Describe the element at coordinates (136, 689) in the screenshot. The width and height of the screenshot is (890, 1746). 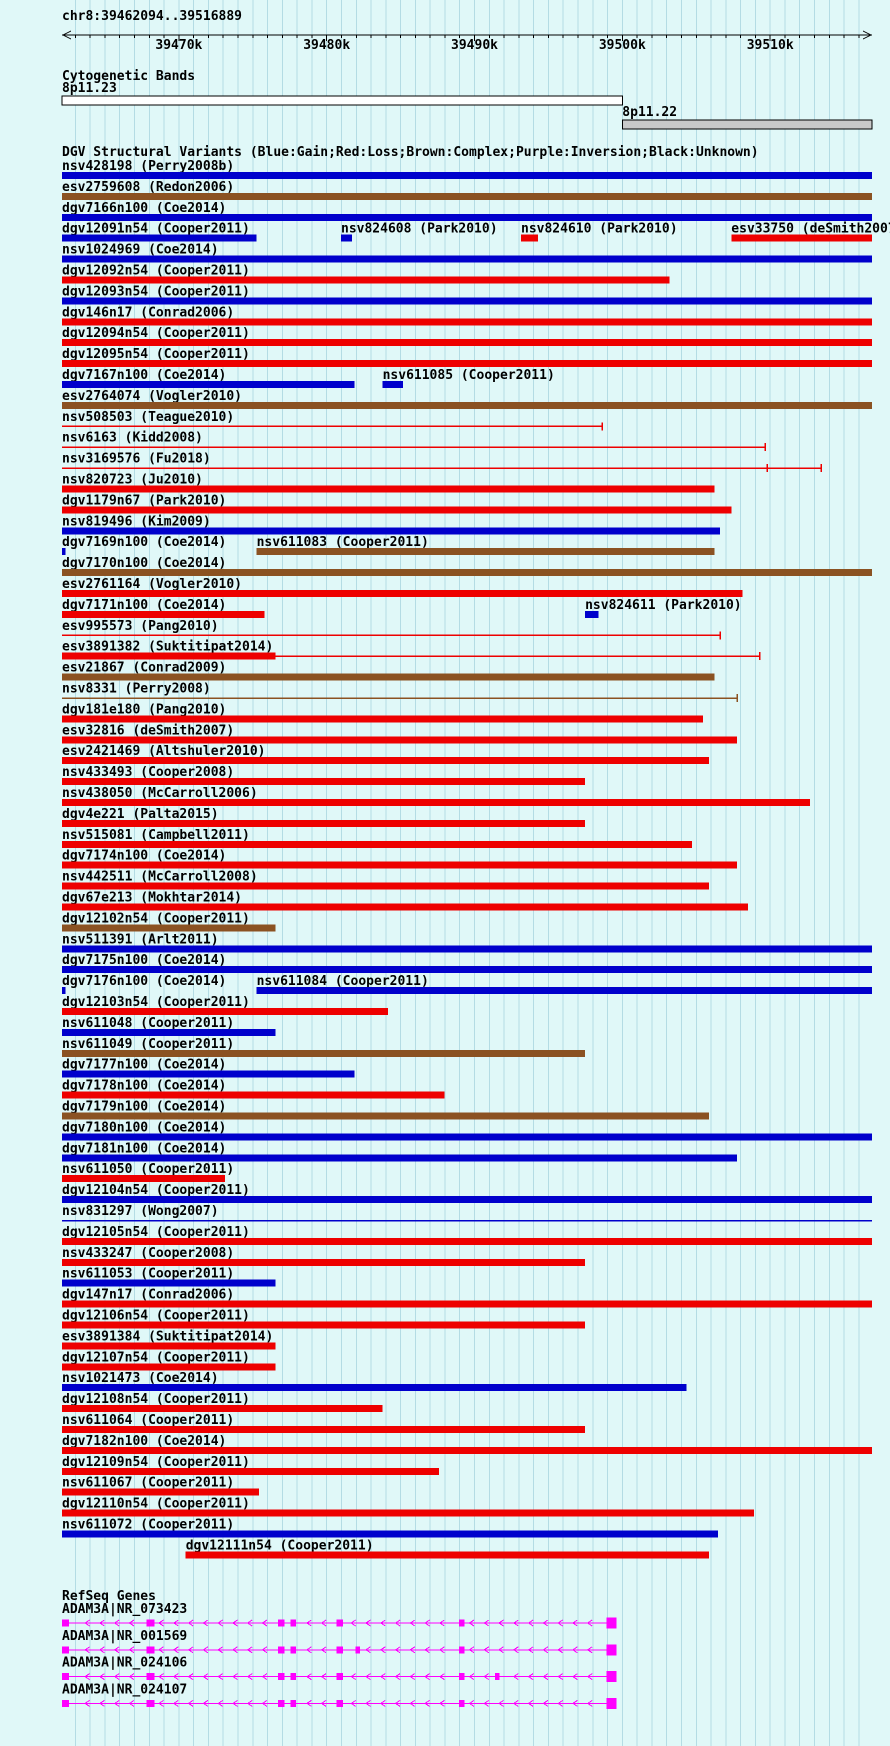
I see `variant-label: nsv8331 (Perry2008)` at that location.